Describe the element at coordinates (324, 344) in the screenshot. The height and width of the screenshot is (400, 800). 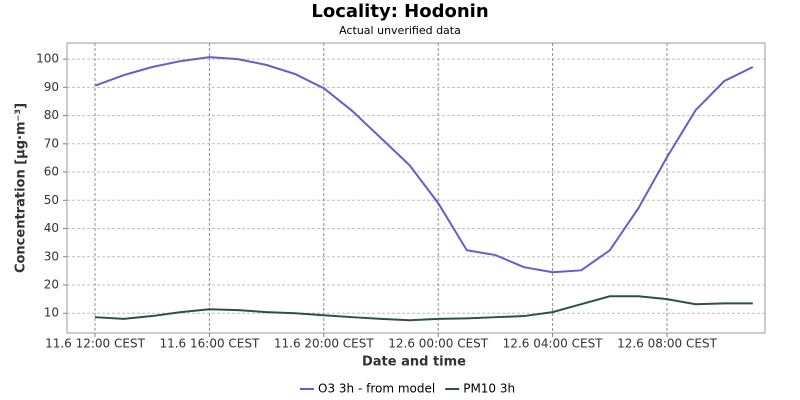
I see `x-tick-label: 11.6 20:00 CEST` at that location.